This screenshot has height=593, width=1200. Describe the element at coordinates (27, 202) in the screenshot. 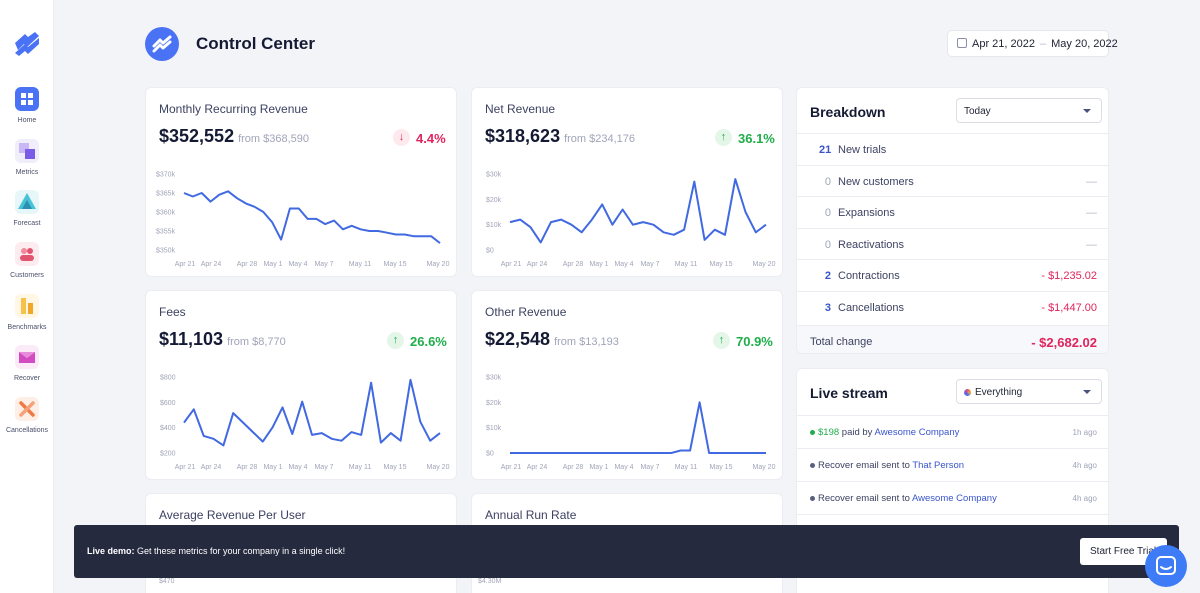

I see `forecast-icon` at that location.